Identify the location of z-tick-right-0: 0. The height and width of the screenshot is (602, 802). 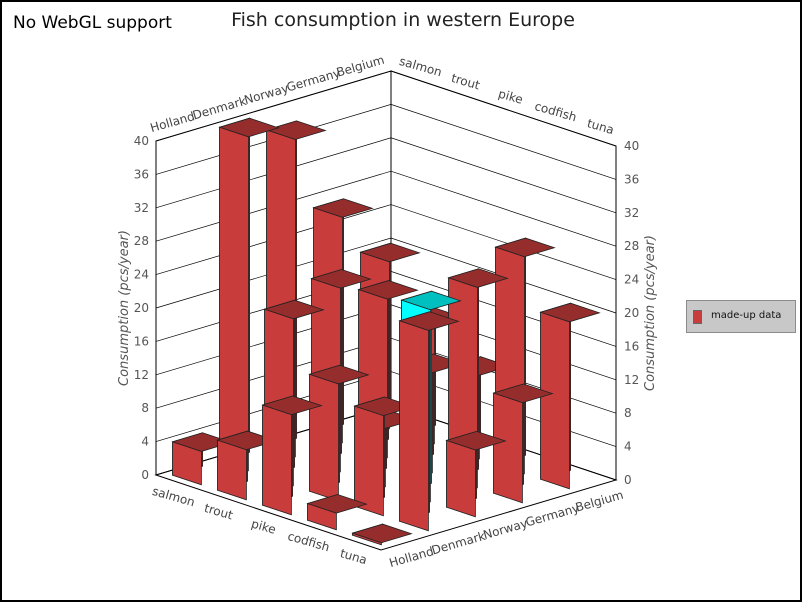
(628, 480).